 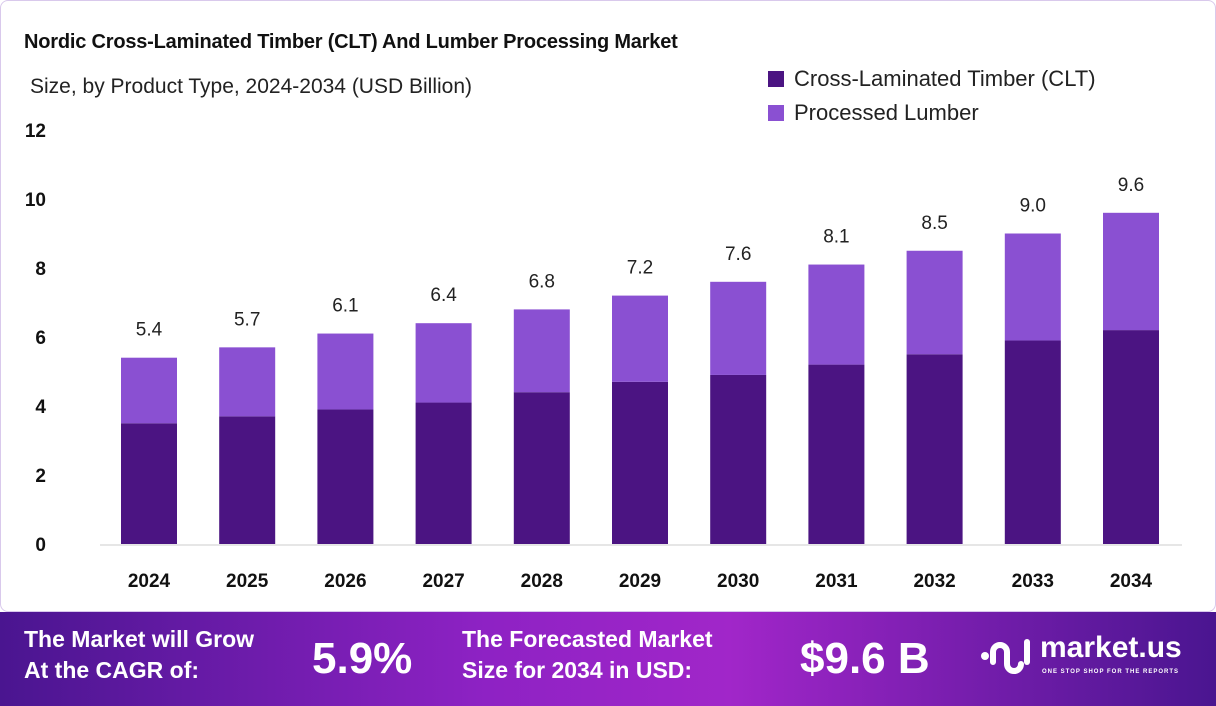 What do you see at coordinates (541, 468) in the screenshot?
I see `bar-clt-2028` at bounding box center [541, 468].